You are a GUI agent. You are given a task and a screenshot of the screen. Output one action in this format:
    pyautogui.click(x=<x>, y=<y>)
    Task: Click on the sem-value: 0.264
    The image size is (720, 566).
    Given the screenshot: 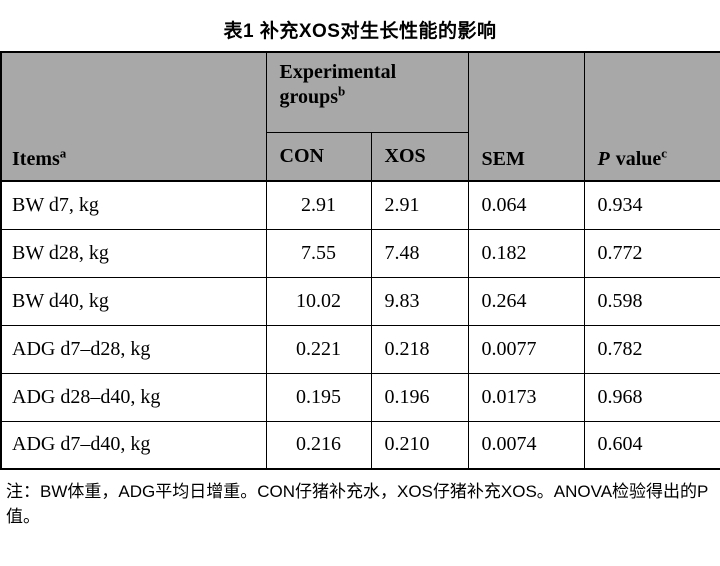 What is the action you would take?
    pyautogui.click(x=526, y=301)
    